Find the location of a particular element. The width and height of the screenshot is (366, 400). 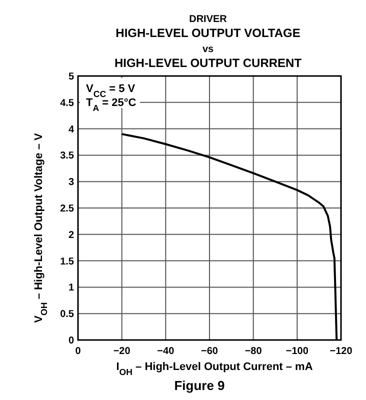

x-tick-label: −60 is located at coordinates (209, 351).